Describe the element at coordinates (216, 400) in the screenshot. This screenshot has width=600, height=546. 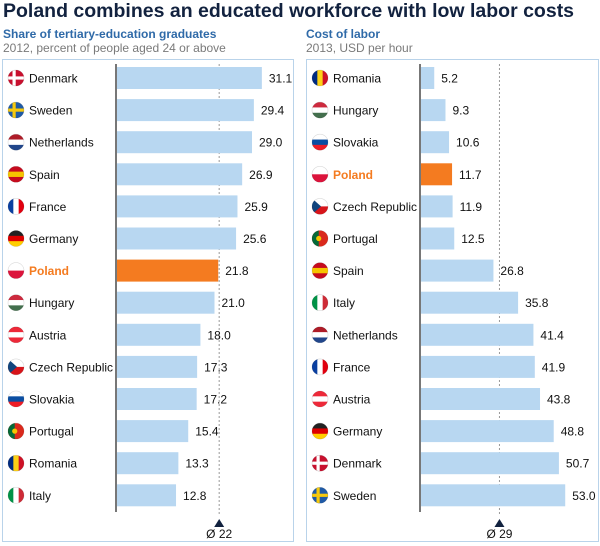
I see `value-label: 17.2` at that location.